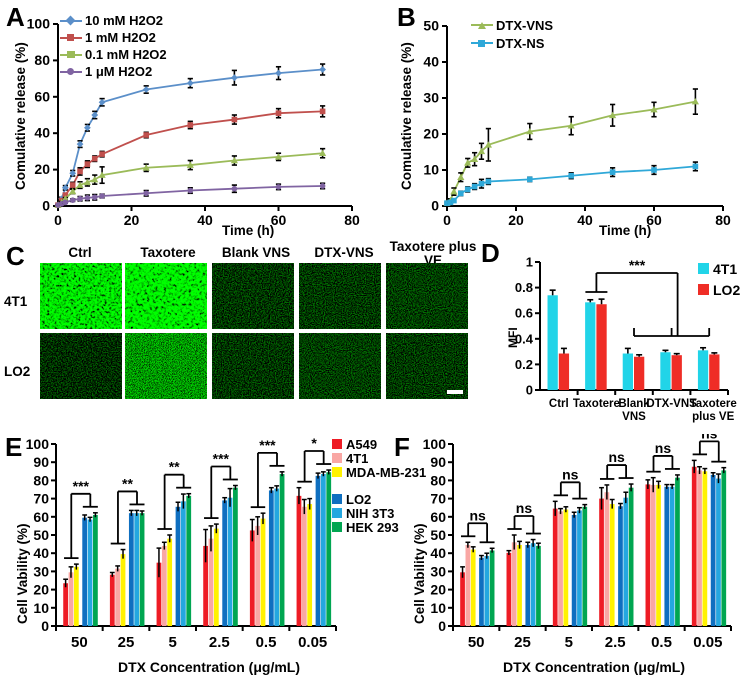 Image resolution: width=750 pixels, height=676 pixels. What do you see at coordinates (524, 313) in the screenshot?
I see `y-tick-label: 0.6` at bounding box center [524, 313].